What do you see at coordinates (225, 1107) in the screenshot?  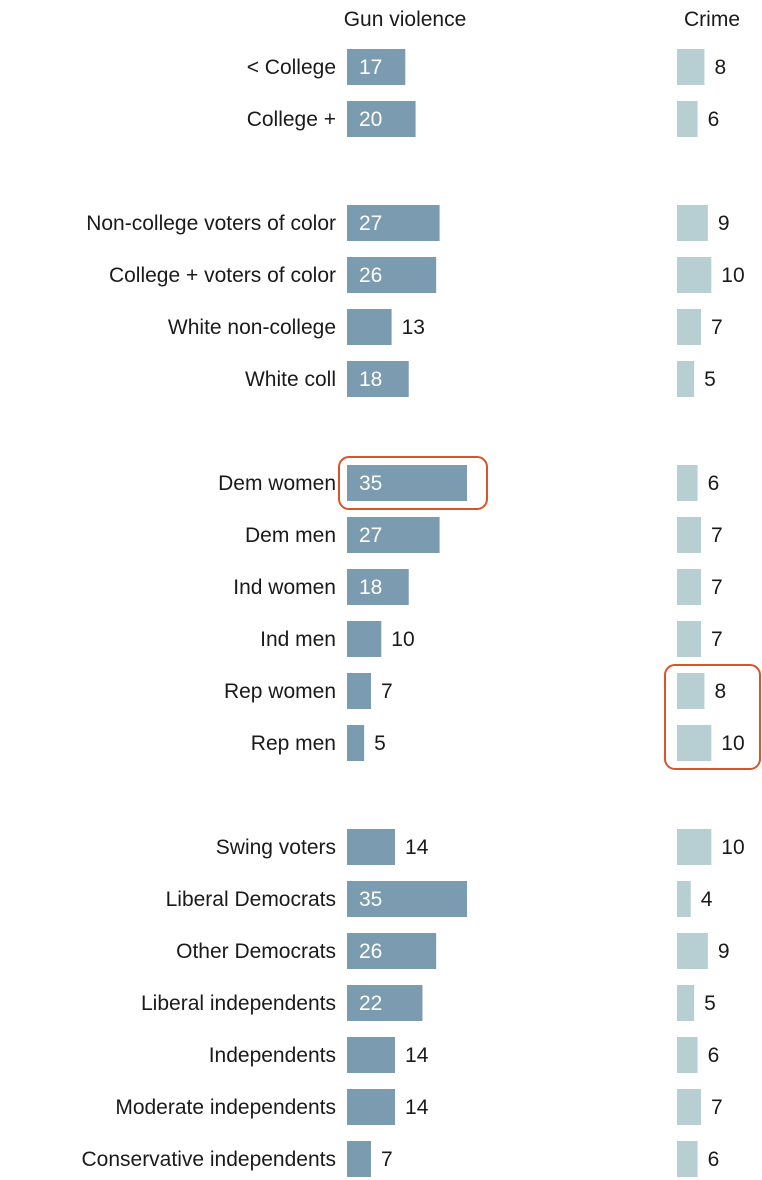 I see `row-label-moderate-independents: Moderate independents` at bounding box center [225, 1107].